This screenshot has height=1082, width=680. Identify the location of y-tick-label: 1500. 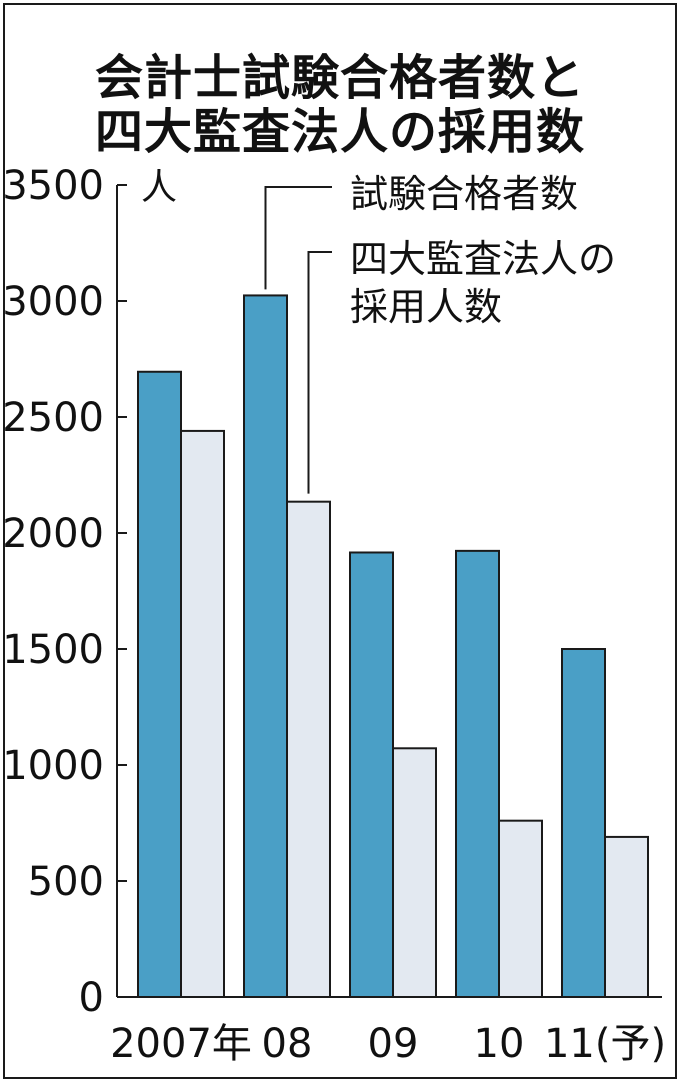
(53, 650).